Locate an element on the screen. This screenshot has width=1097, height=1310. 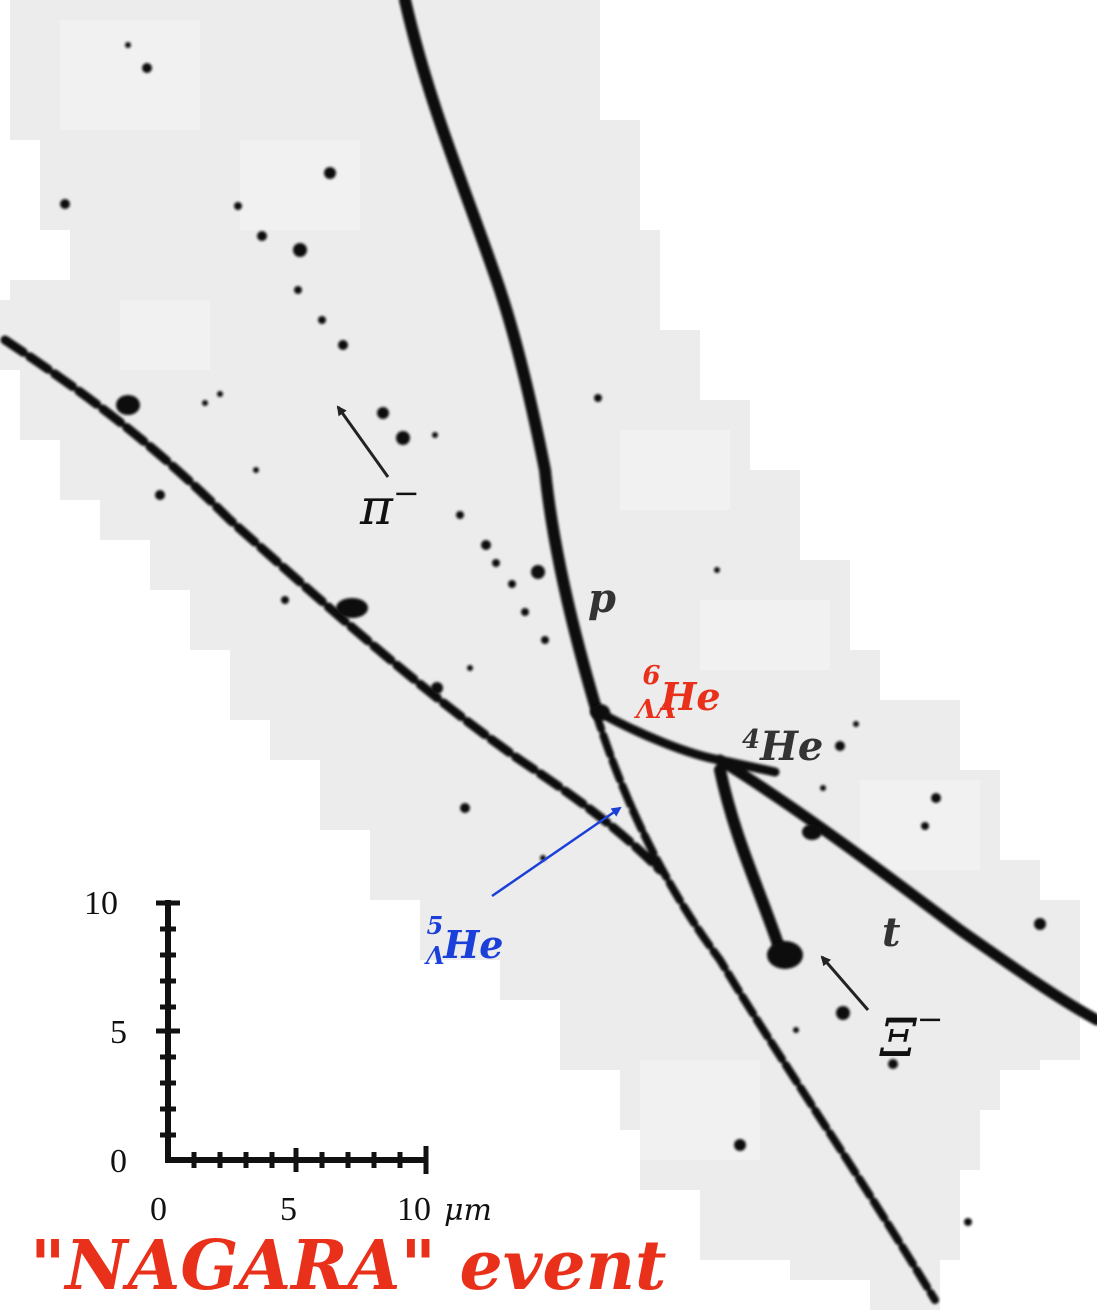
pion-label: π− is located at coordinates (389, 505).